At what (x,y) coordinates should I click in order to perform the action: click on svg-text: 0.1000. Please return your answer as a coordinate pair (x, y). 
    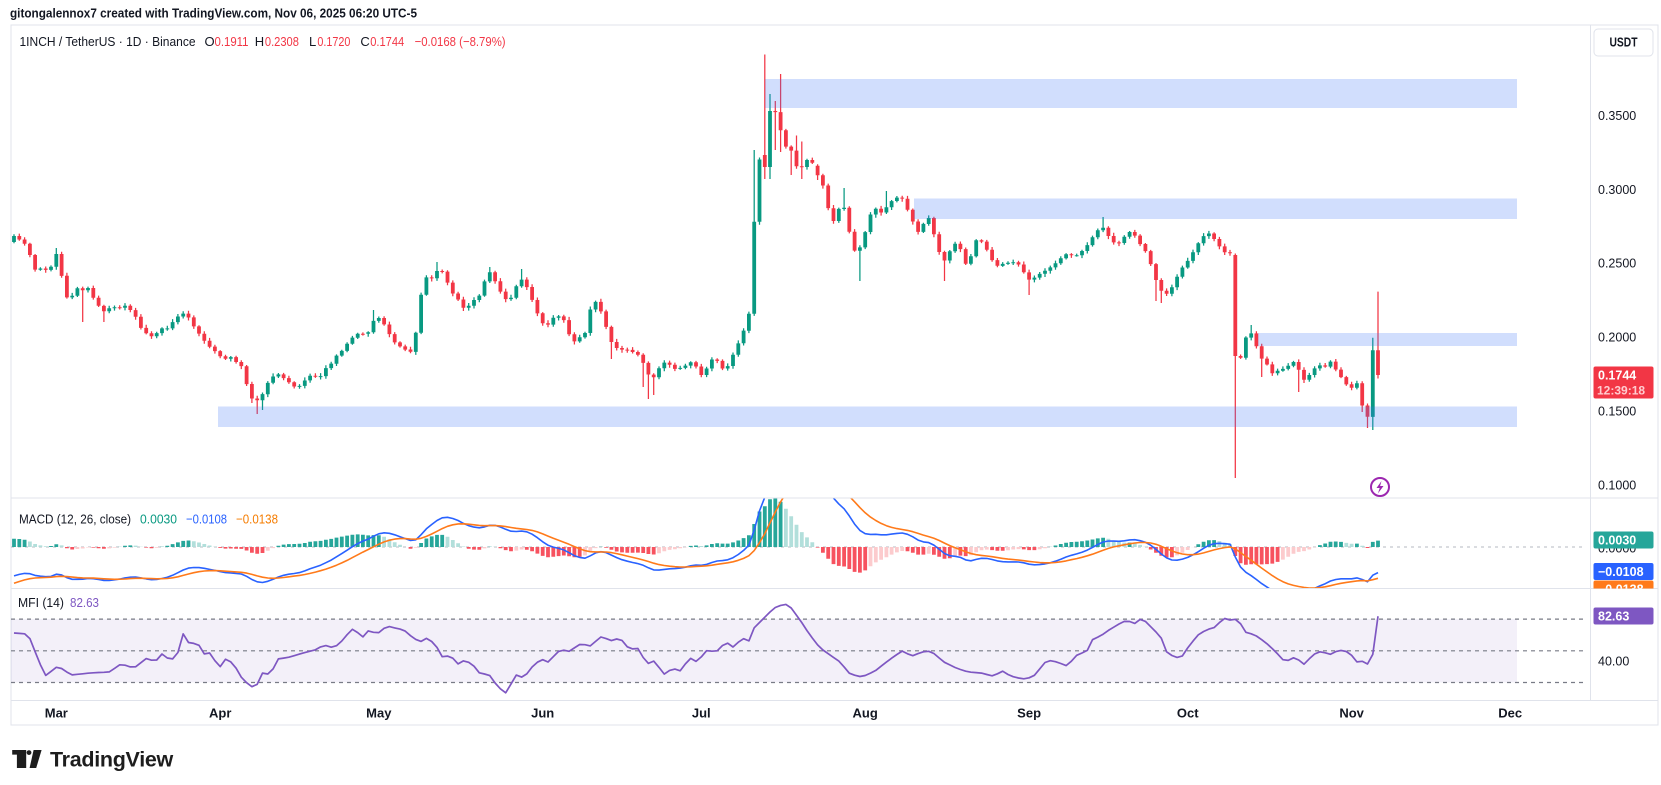
    Looking at the image, I should click on (1617, 485).